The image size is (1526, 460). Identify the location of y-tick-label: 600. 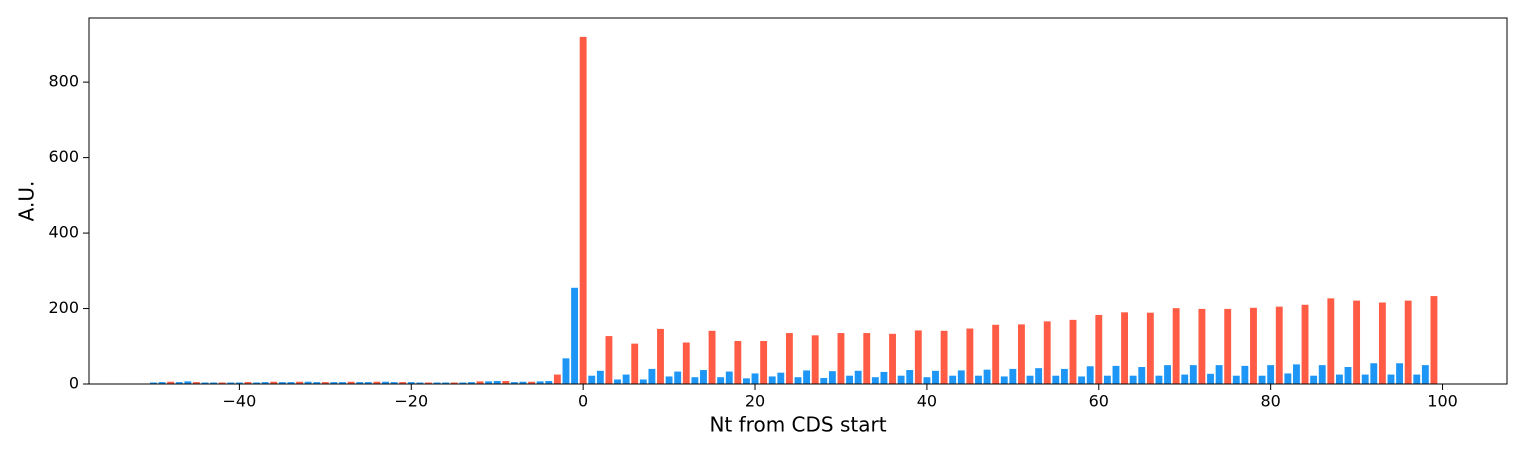
(63, 156).